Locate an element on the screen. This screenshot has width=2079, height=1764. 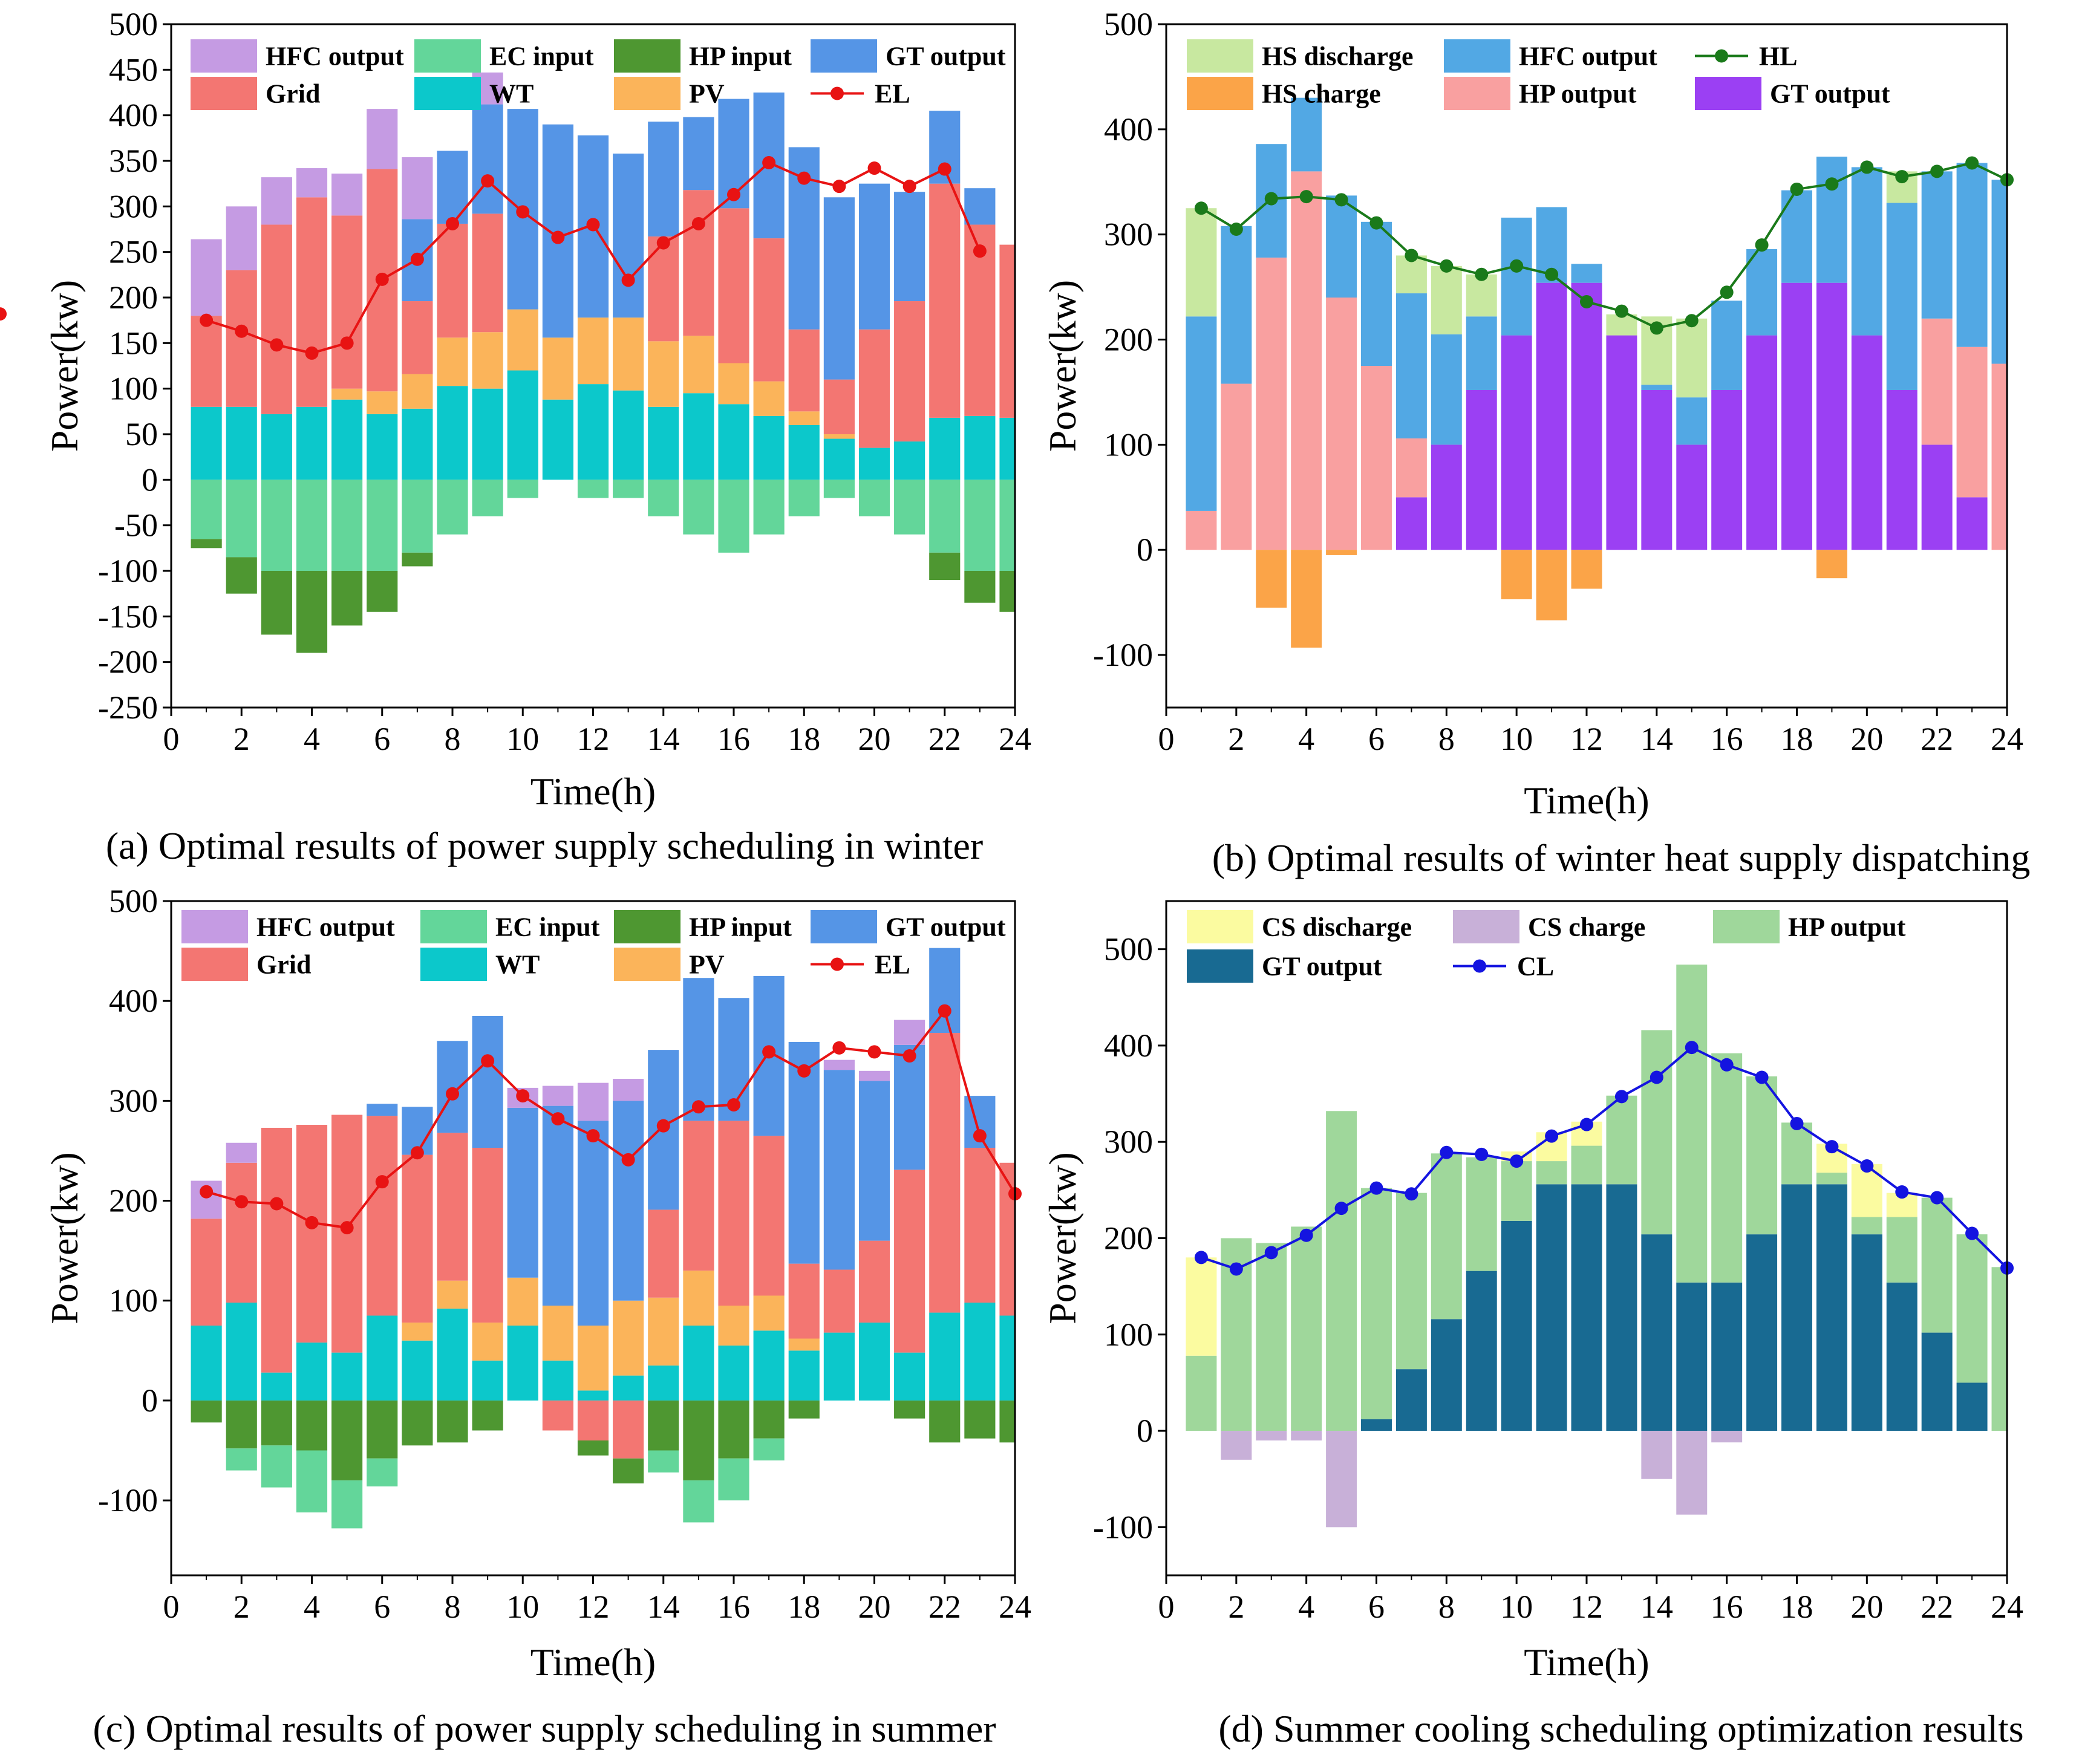
point-hl-h17 is located at coordinates (1762, 245).